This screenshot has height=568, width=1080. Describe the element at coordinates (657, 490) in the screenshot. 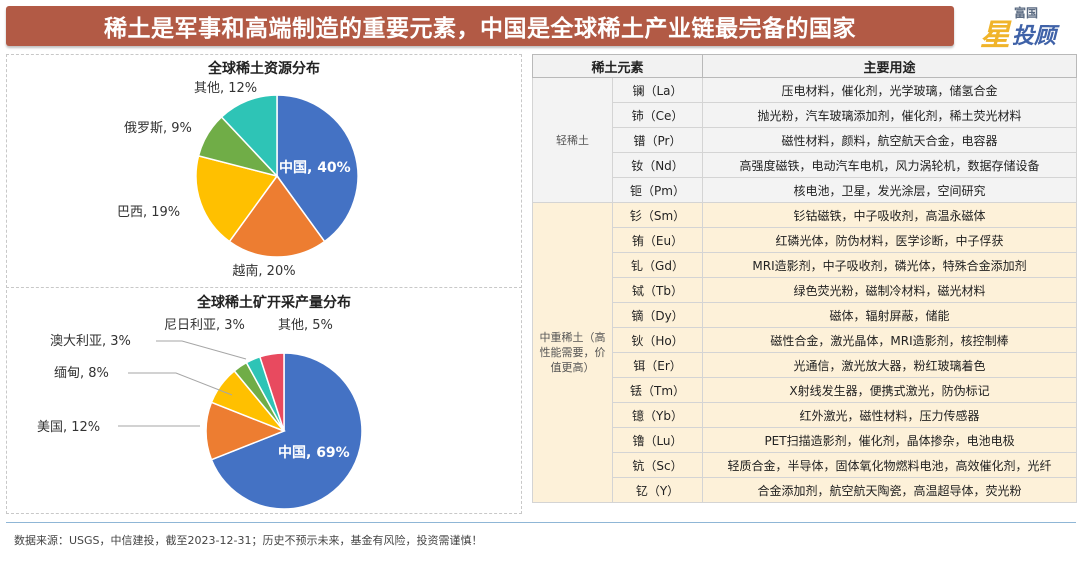

I see `element-cell: 钇（Y）` at that location.